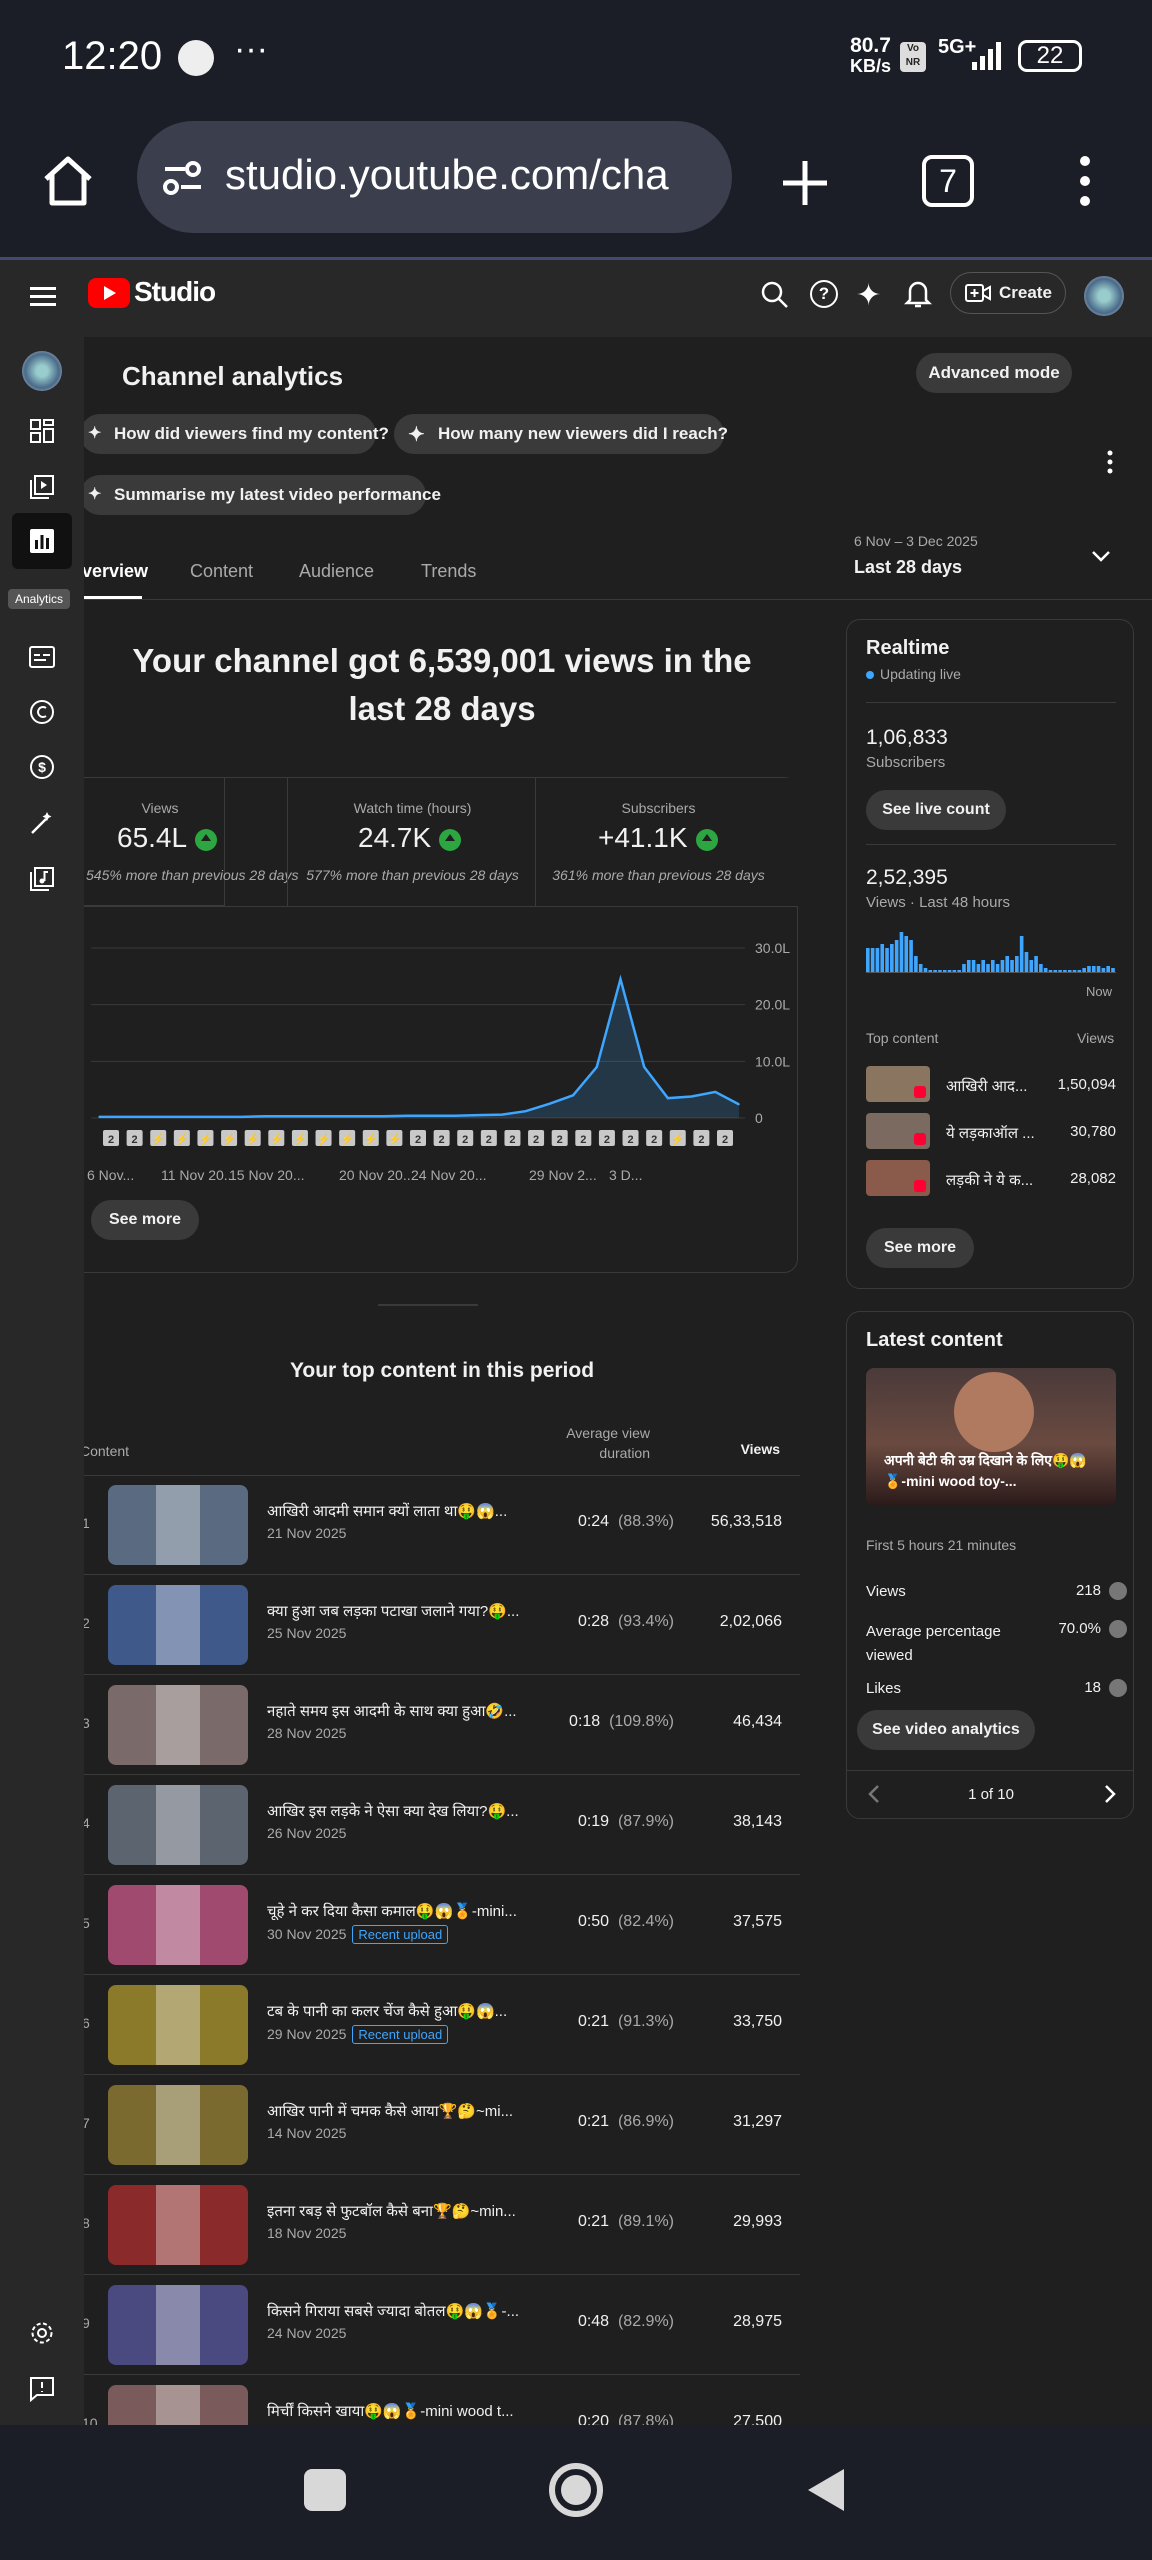 This screenshot has width=1152, height=2560. What do you see at coordinates (1085, 181) in the screenshot?
I see `browser-menu-icon` at bounding box center [1085, 181].